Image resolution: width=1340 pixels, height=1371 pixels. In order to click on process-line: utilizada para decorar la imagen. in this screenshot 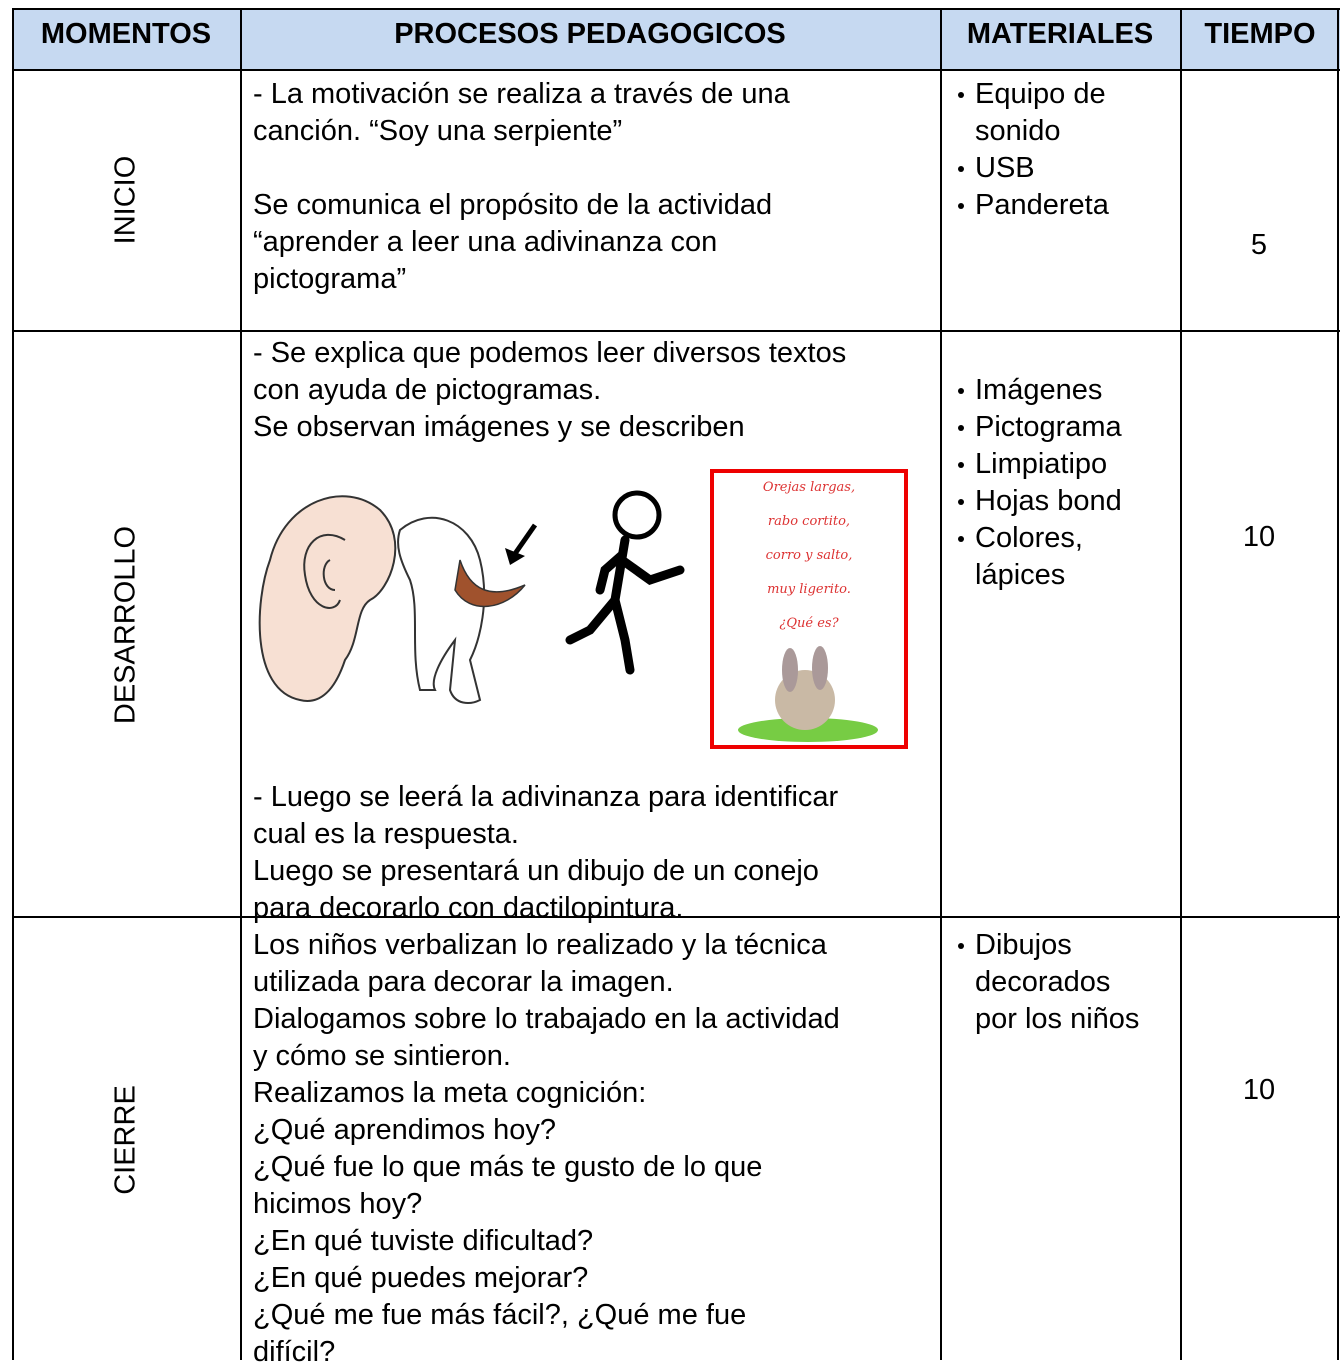, I will do `click(463, 982)`.